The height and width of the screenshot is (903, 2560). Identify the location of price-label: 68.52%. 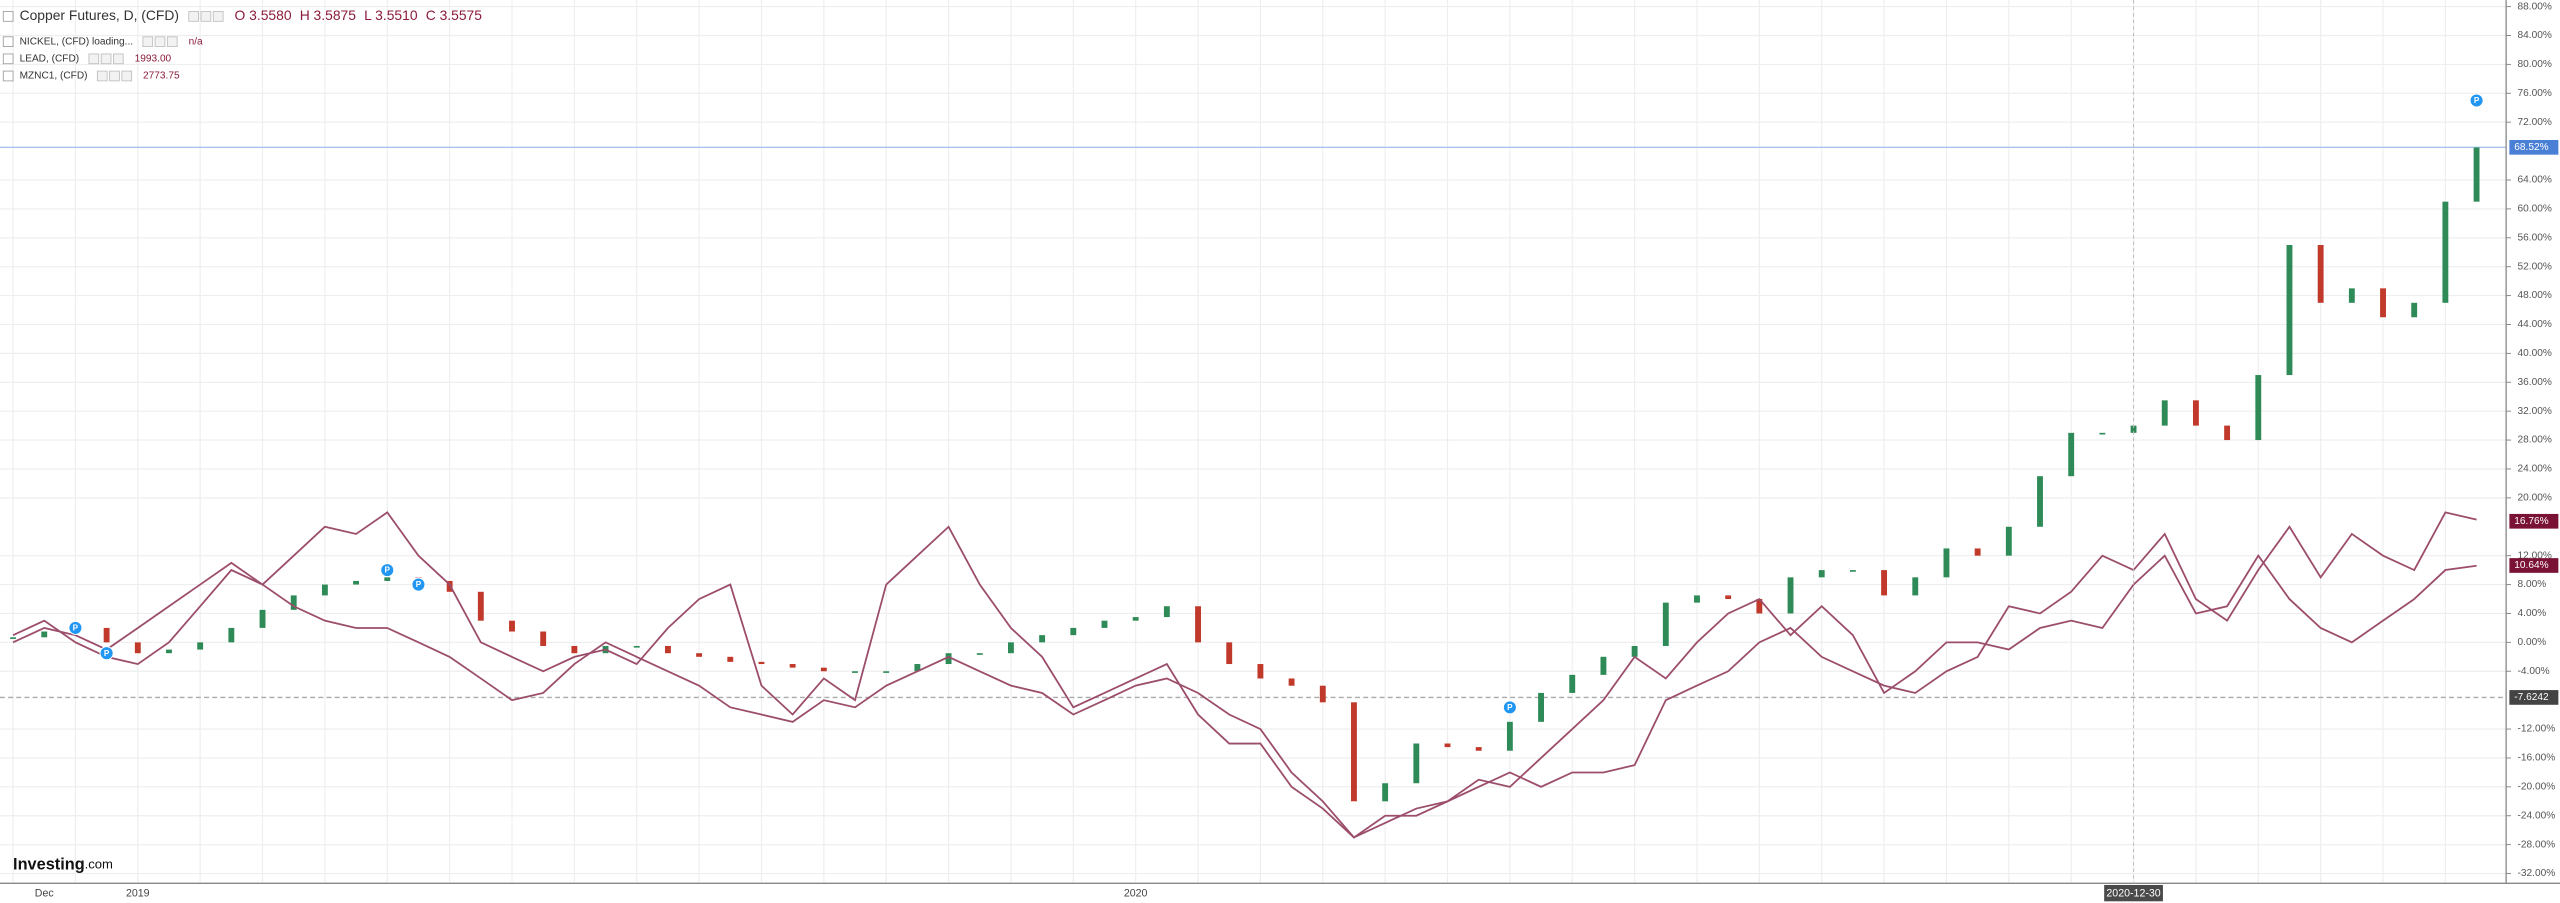
(2531, 147).